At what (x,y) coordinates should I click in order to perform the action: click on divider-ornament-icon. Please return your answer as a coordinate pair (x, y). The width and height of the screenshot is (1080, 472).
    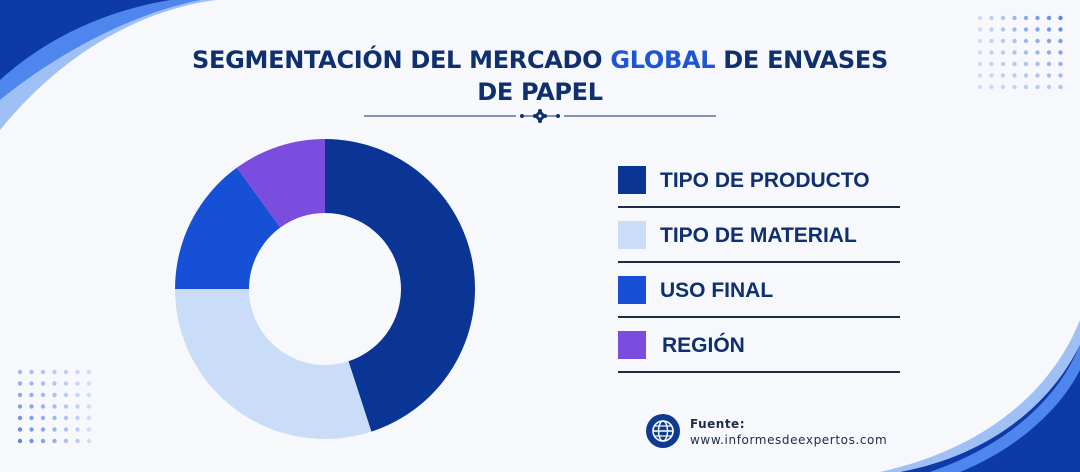
    Looking at the image, I should click on (540, 116).